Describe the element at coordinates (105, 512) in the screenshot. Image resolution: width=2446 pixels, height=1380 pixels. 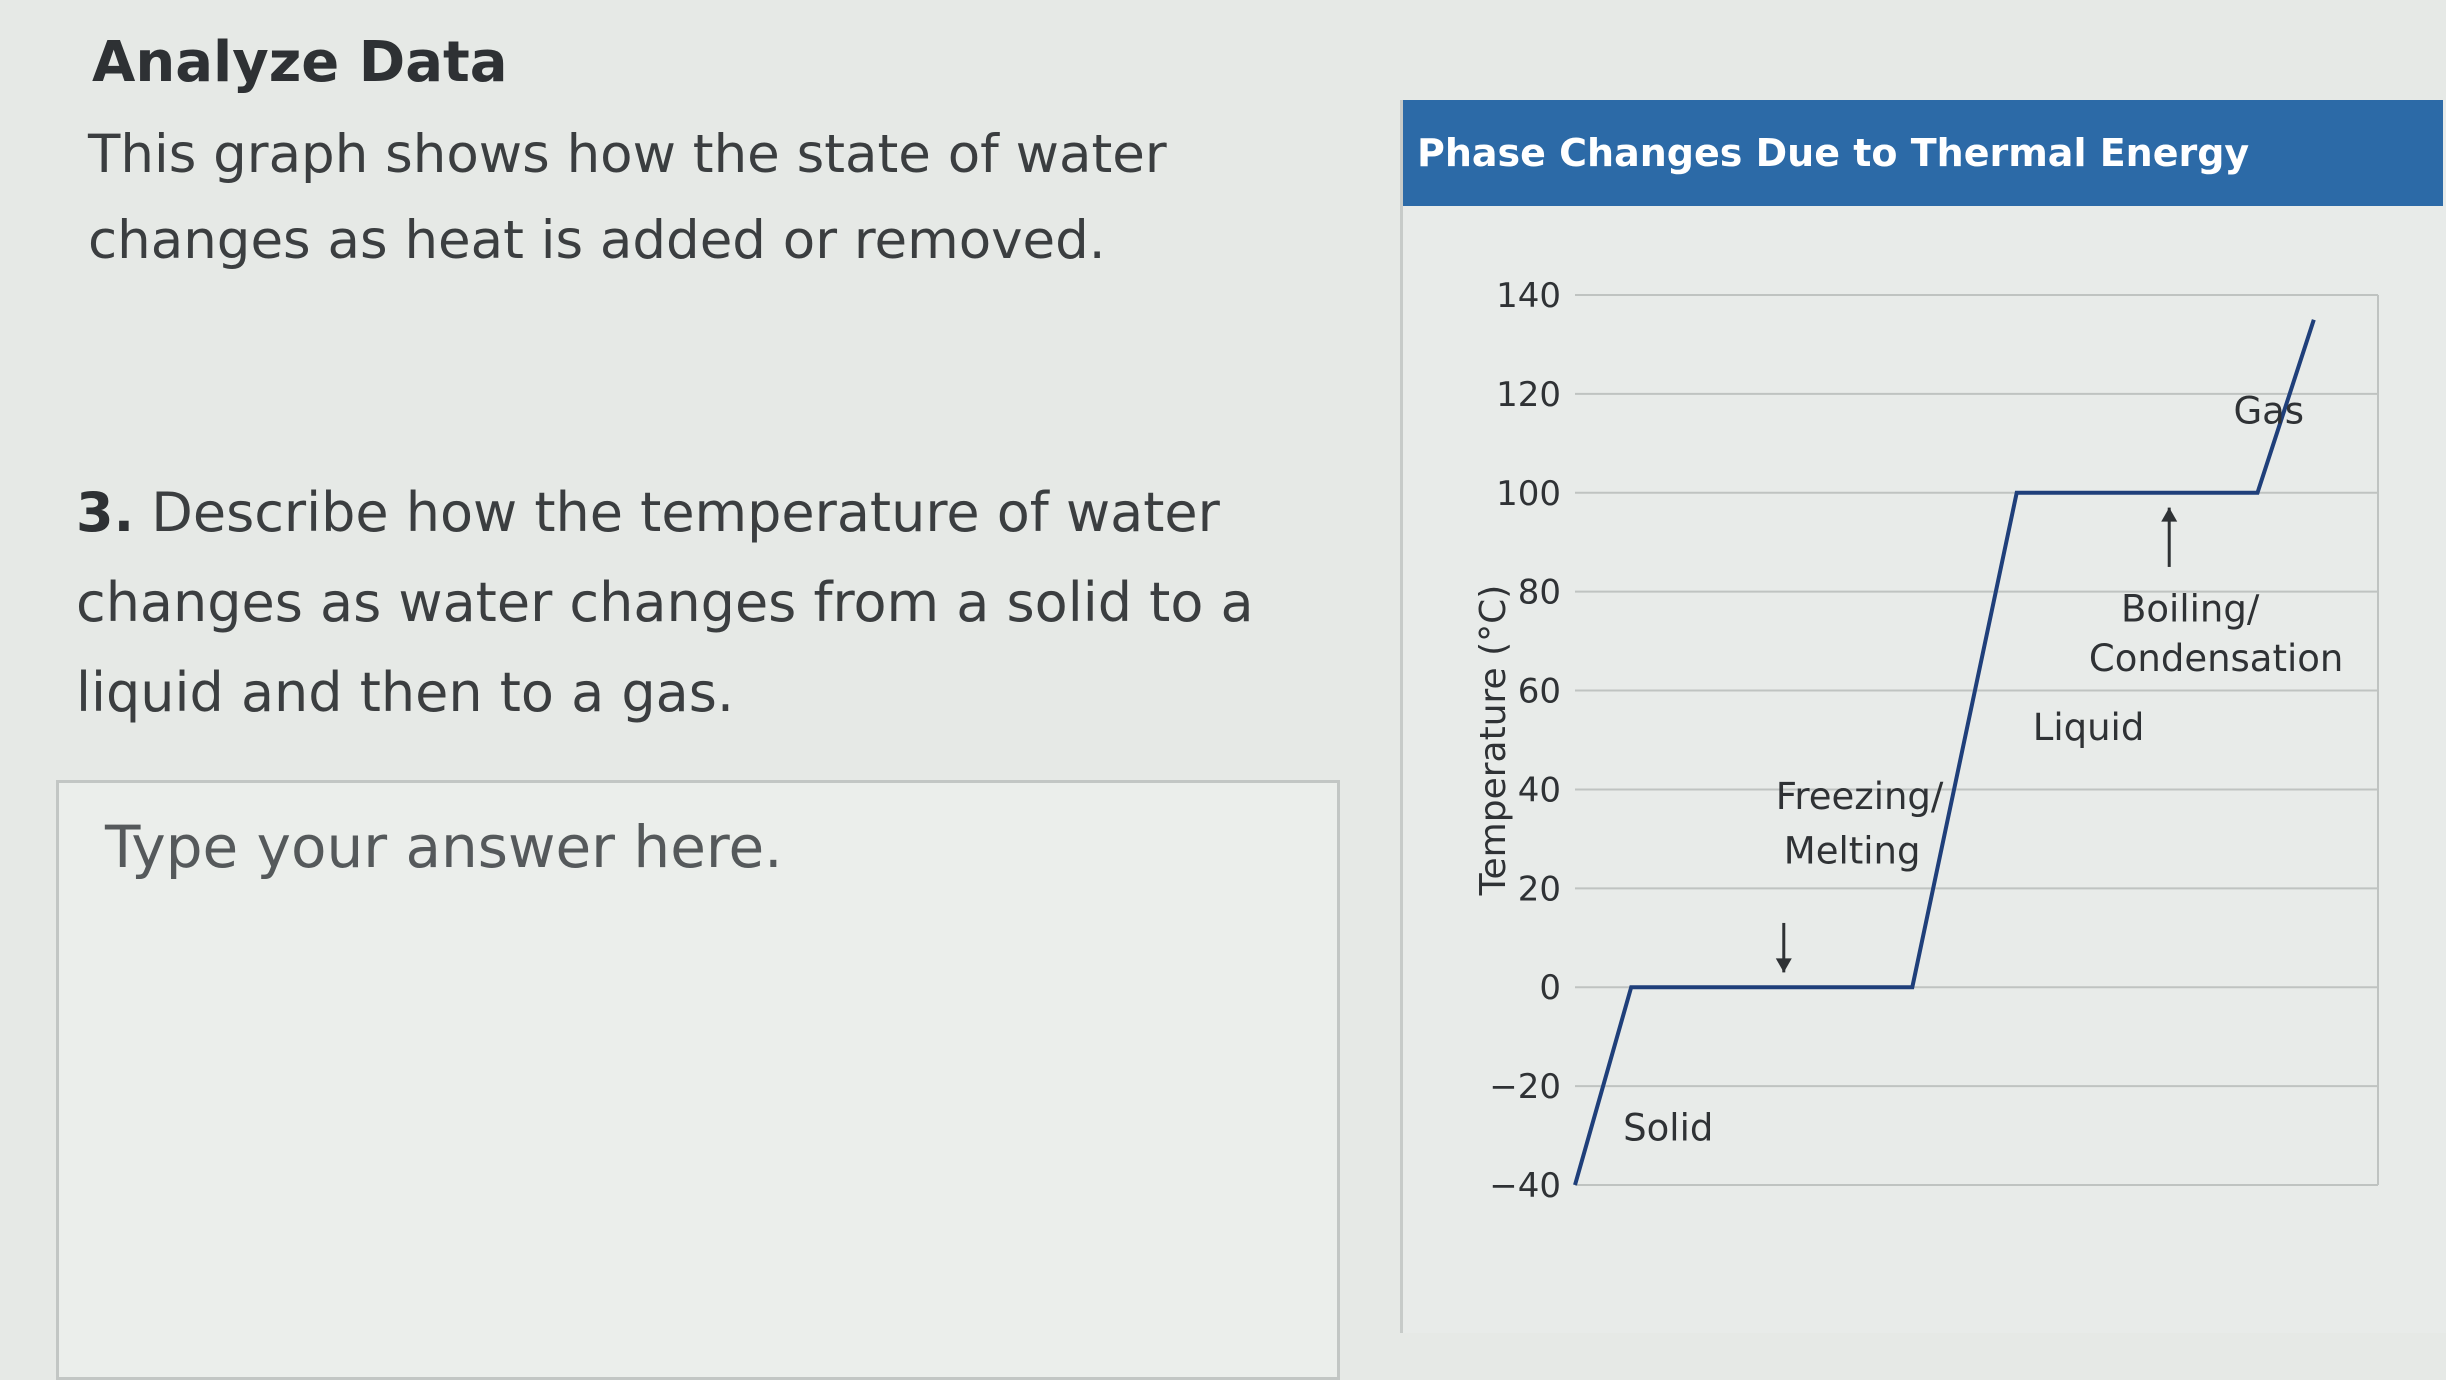
I see `question-number: 3.` at that location.